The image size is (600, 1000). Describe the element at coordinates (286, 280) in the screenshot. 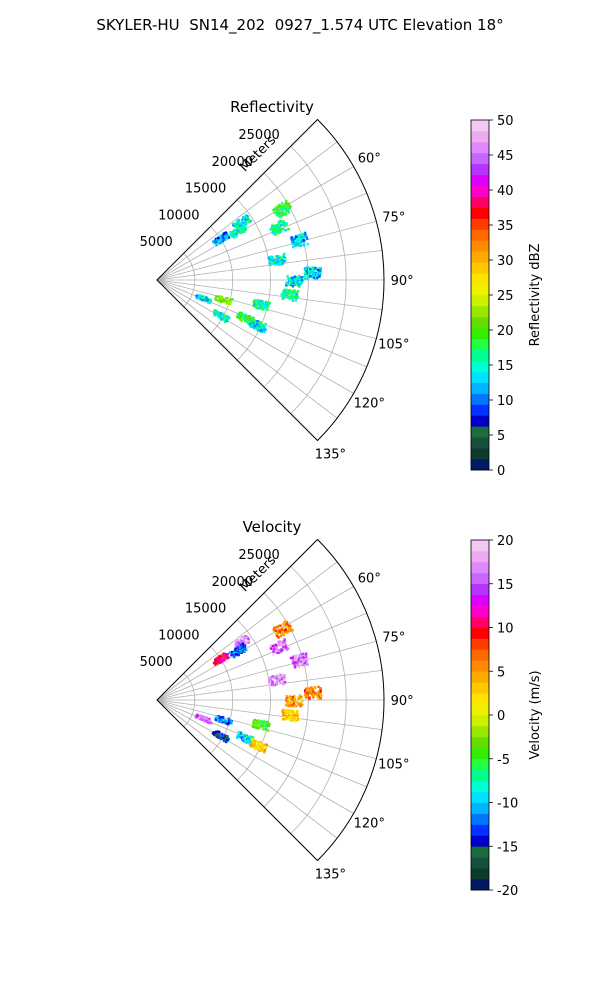

I see `range-ring` at that location.